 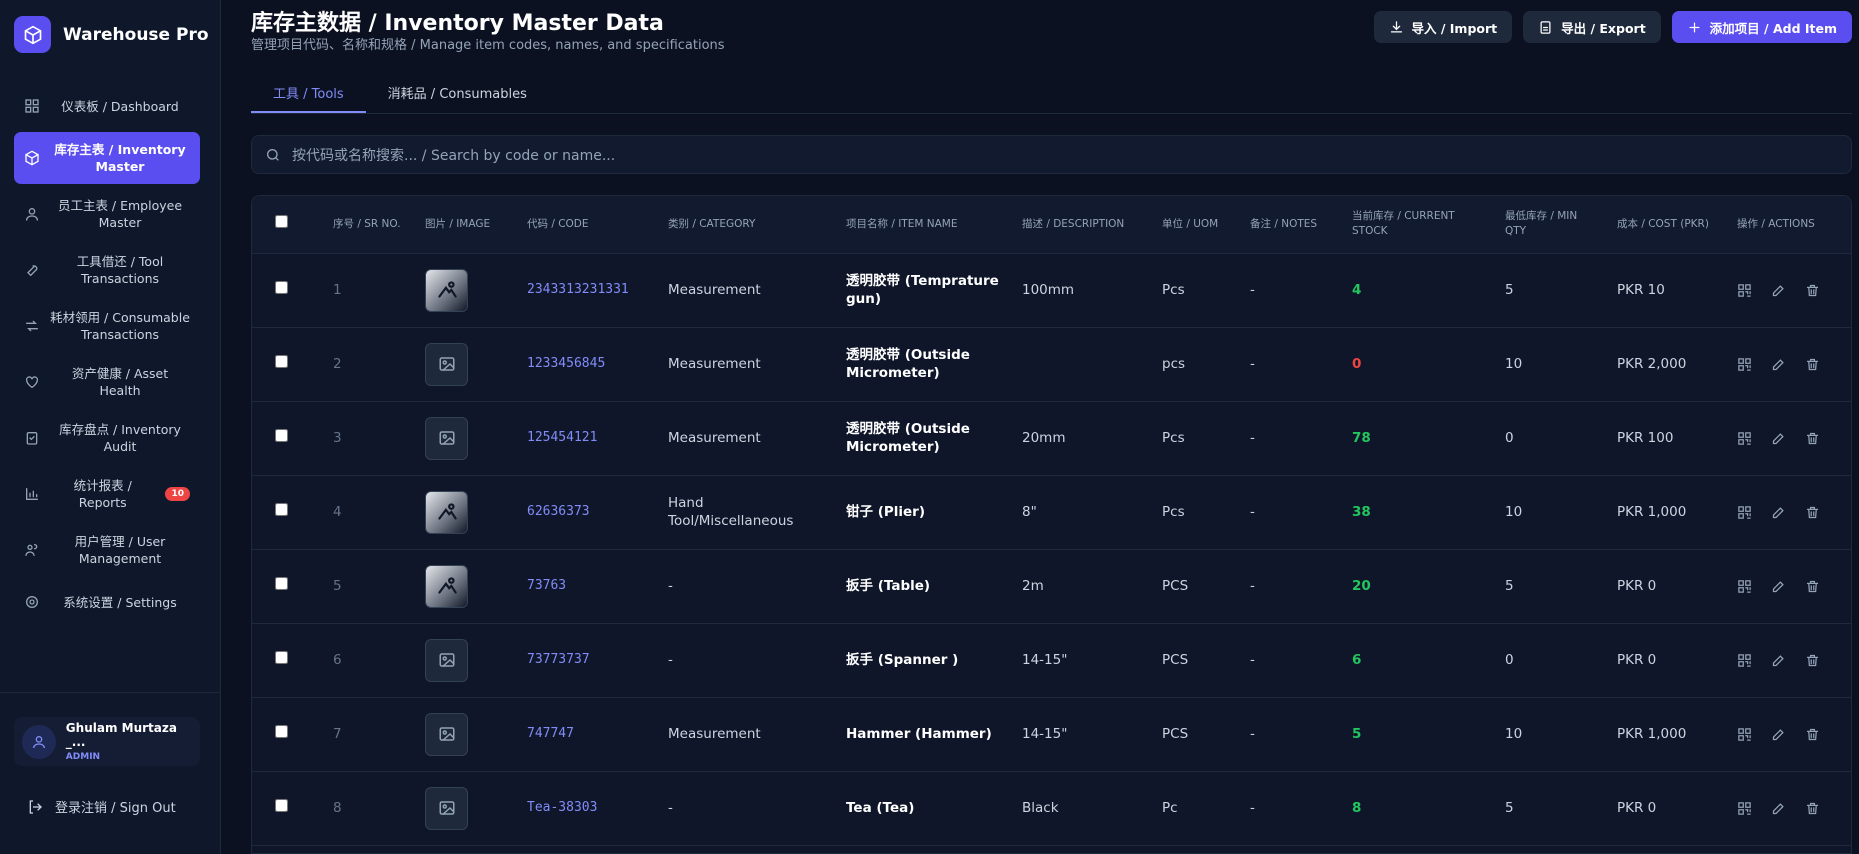 I want to click on tab: 工具 / Tools, so click(x=308, y=94).